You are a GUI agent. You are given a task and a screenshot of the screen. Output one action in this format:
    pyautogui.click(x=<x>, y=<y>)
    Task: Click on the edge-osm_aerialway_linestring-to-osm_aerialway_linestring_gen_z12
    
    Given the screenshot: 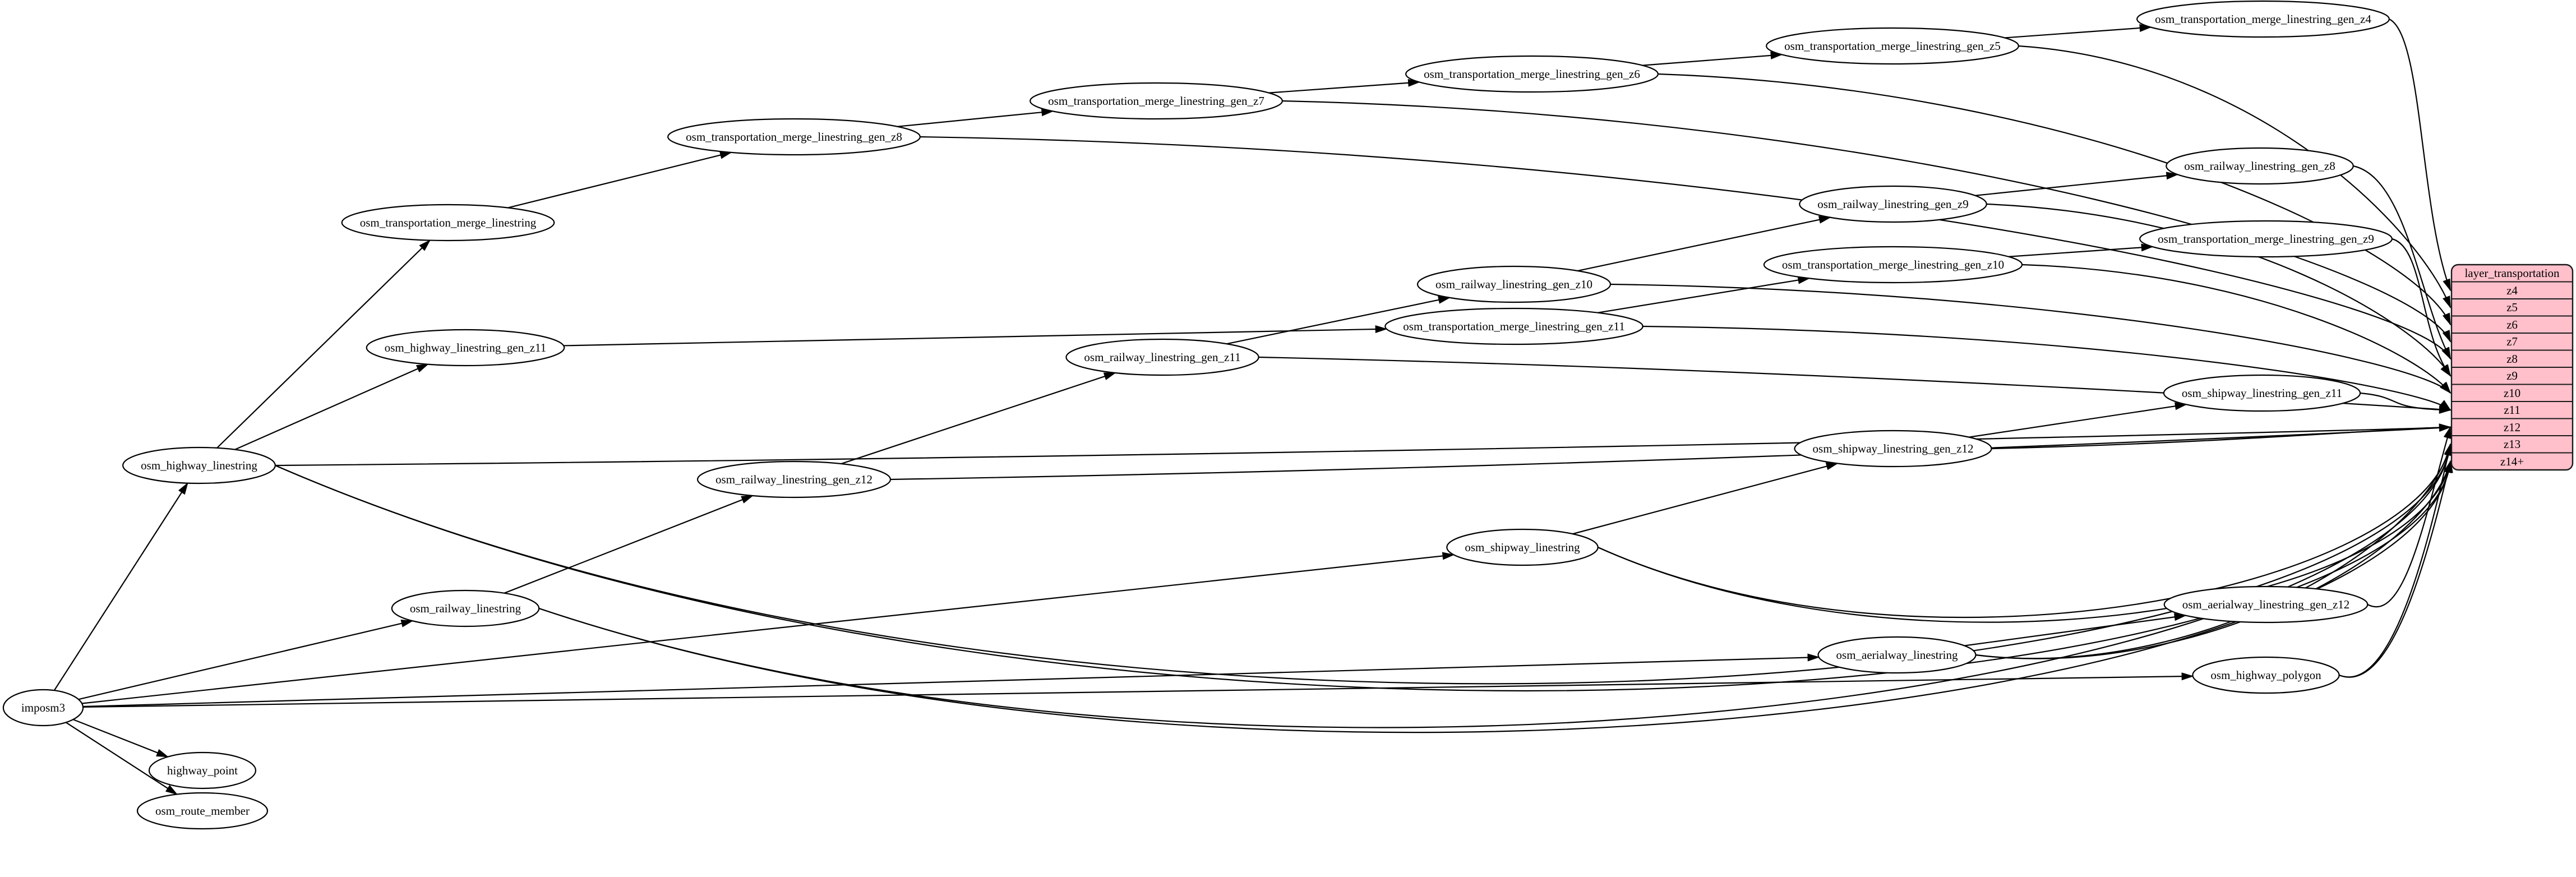 What is the action you would take?
    pyautogui.click(x=2075, y=630)
    